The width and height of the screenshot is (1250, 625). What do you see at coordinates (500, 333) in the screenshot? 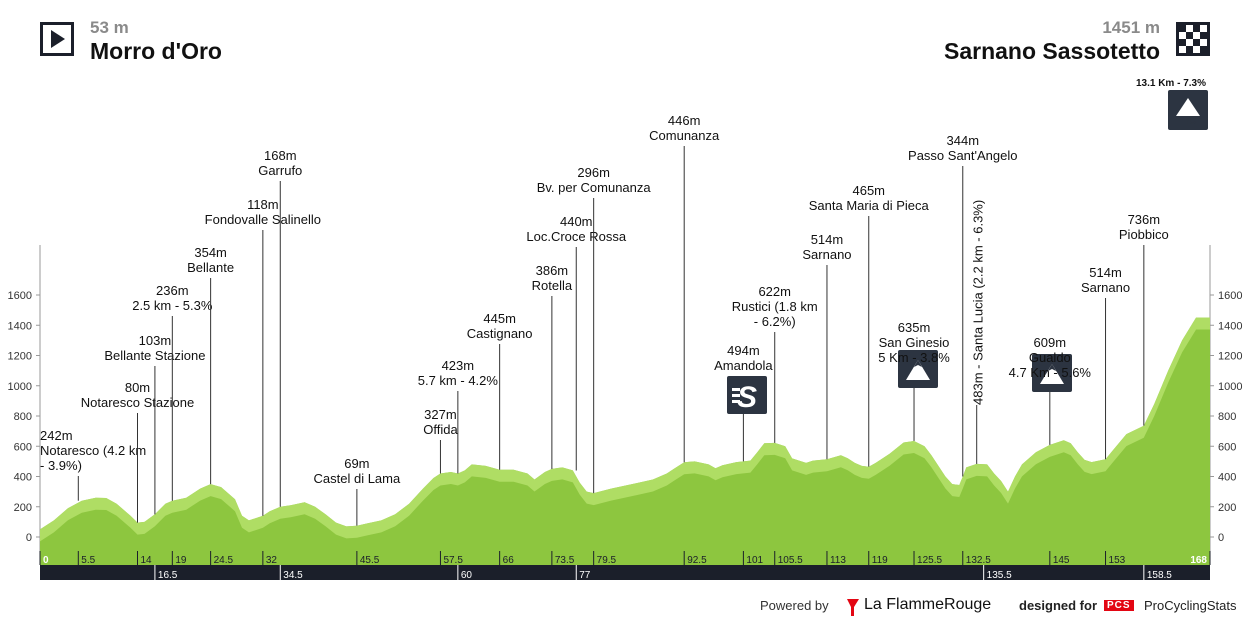
I see `landmark-label: Castignano` at bounding box center [500, 333].